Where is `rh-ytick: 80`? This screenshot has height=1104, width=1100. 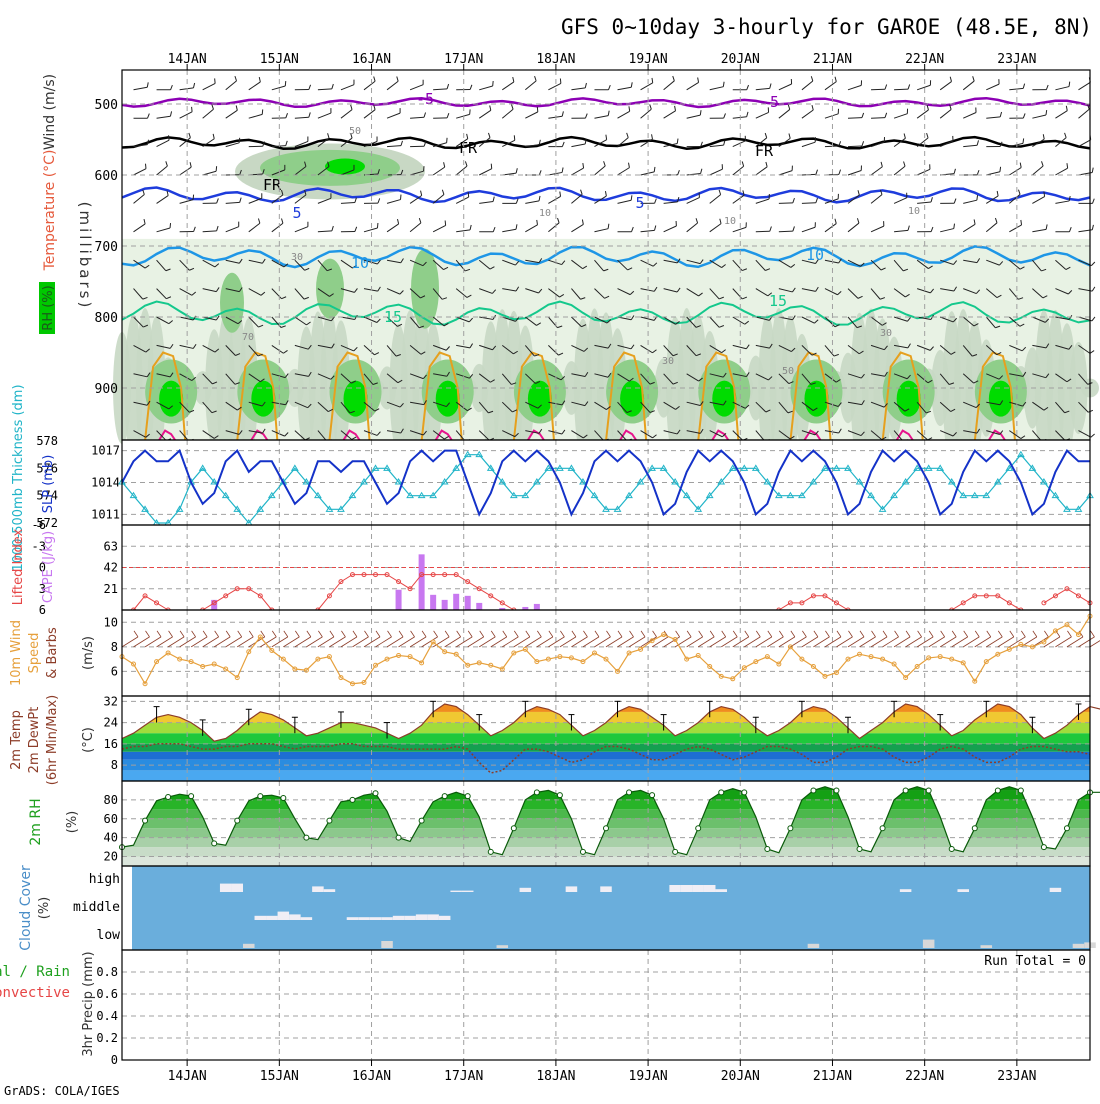 rh-ytick: 80 is located at coordinates (111, 800).